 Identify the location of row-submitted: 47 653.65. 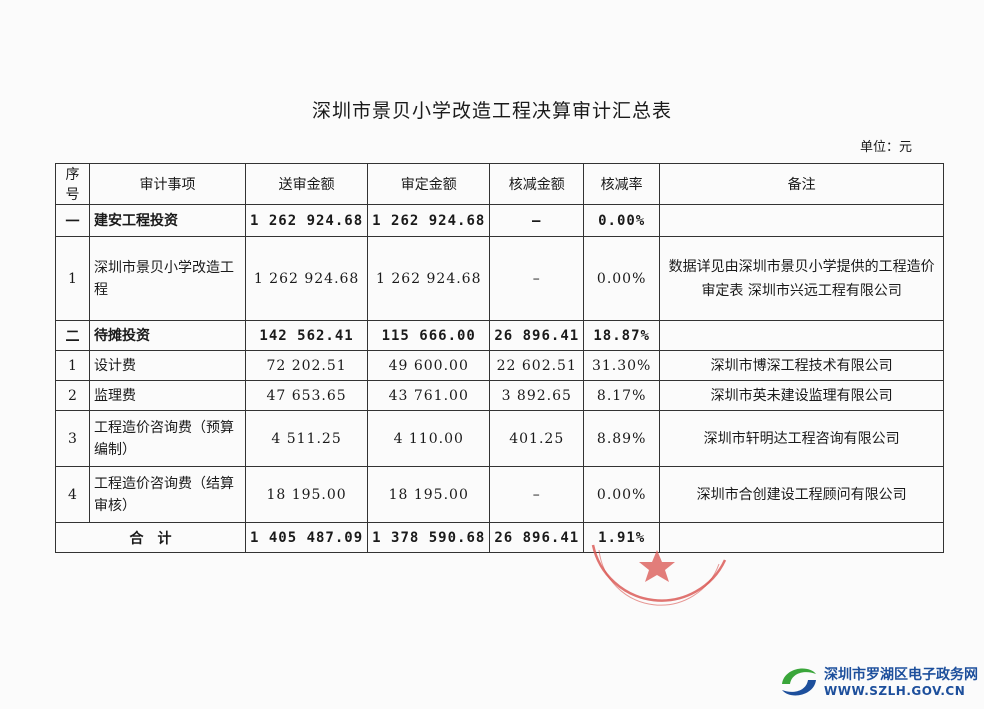
(306, 395).